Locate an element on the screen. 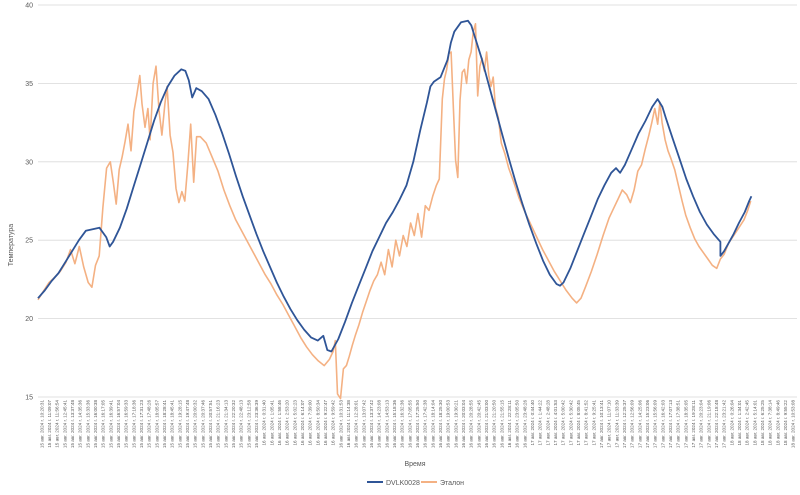 This screenshot has height=495, width=800. x-tick-label: 18 авг. 2024 г. 9:55:22 is located at coordinates (785, 423).